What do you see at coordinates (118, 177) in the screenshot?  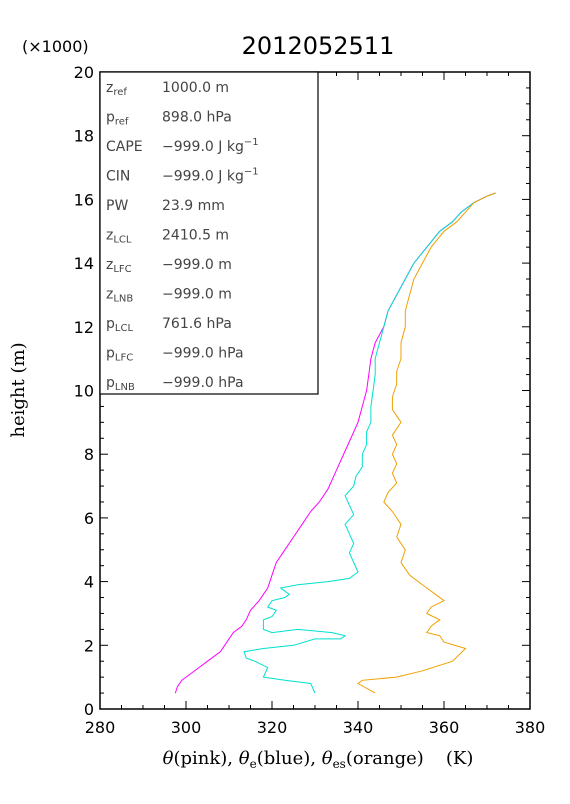 I see `info-row-label: CIN` at bounding box center [118, 177].